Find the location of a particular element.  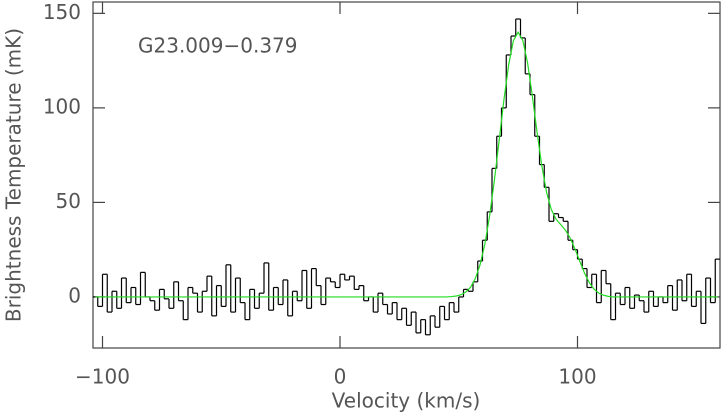

y-tick-label: 100 is located at coordinates (62, 106).